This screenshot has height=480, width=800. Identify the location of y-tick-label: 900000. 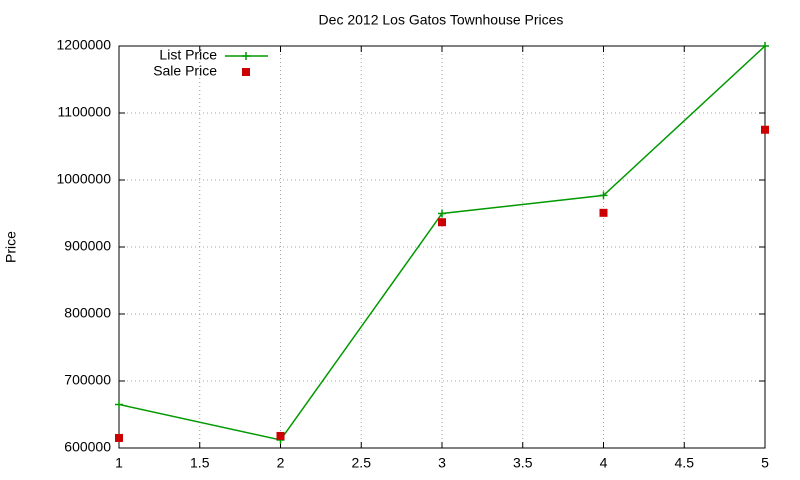
(87, 246).